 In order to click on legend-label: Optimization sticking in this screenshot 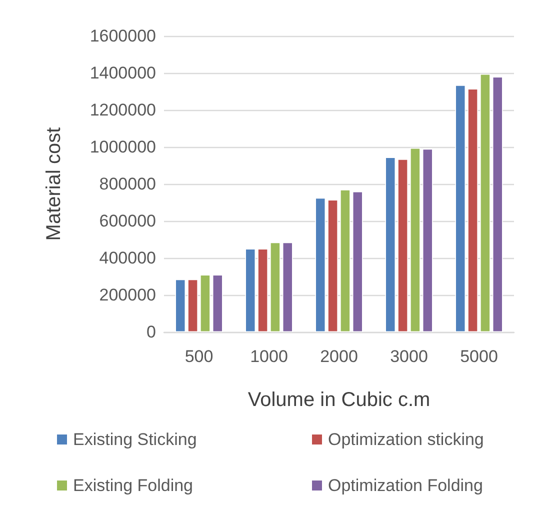, I will do `click(406, 439)`.